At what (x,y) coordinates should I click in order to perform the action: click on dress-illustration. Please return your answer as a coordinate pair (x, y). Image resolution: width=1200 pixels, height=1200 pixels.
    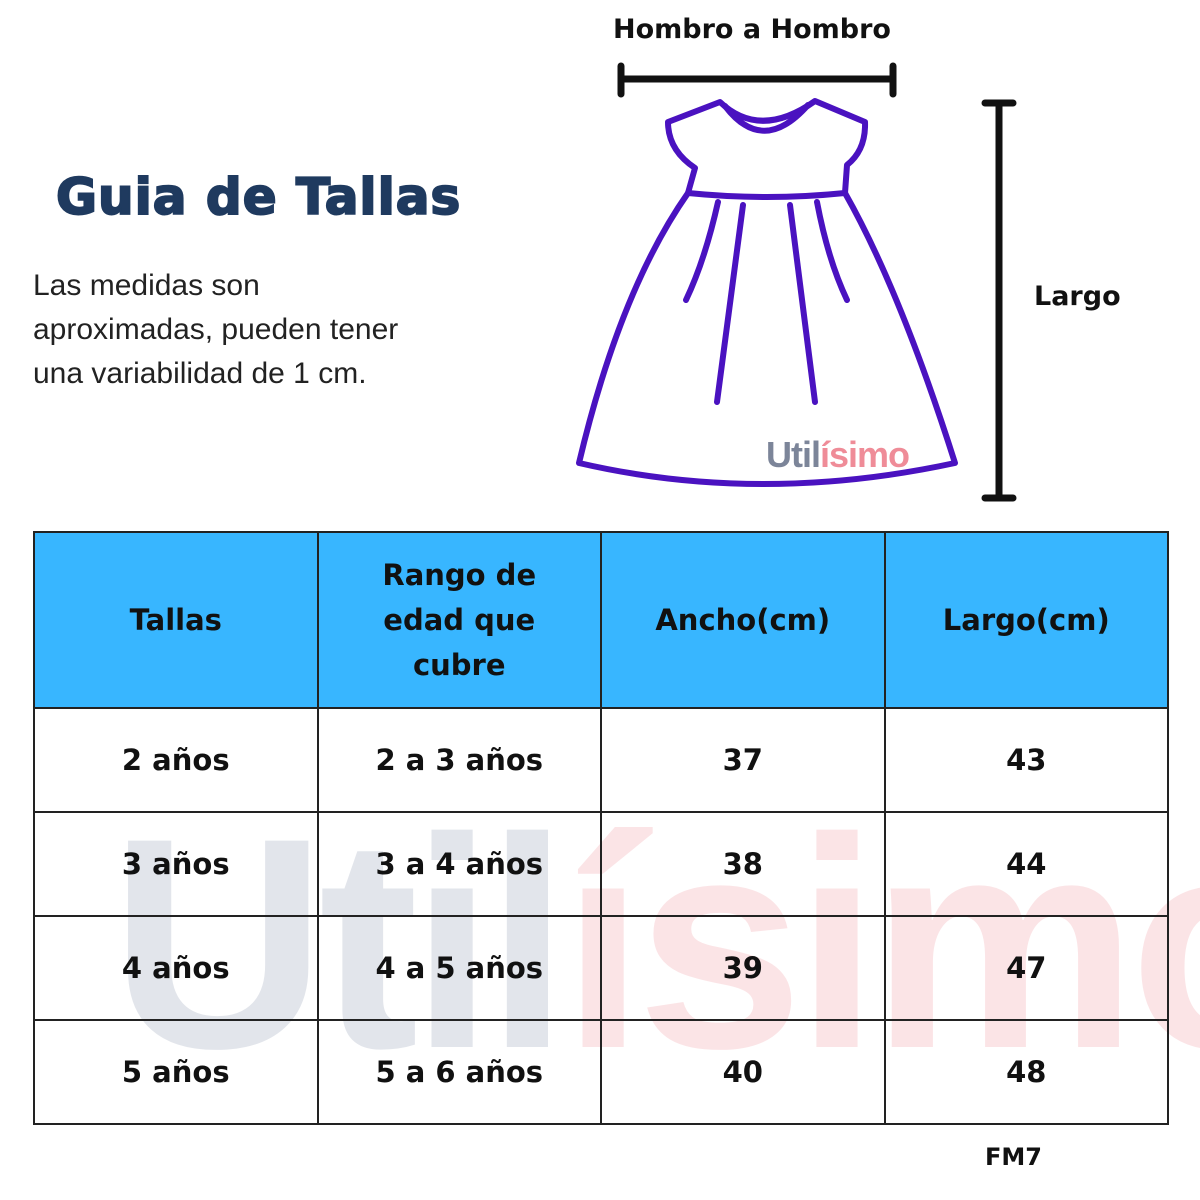
    Looking at the image, I should click on (796, 282).